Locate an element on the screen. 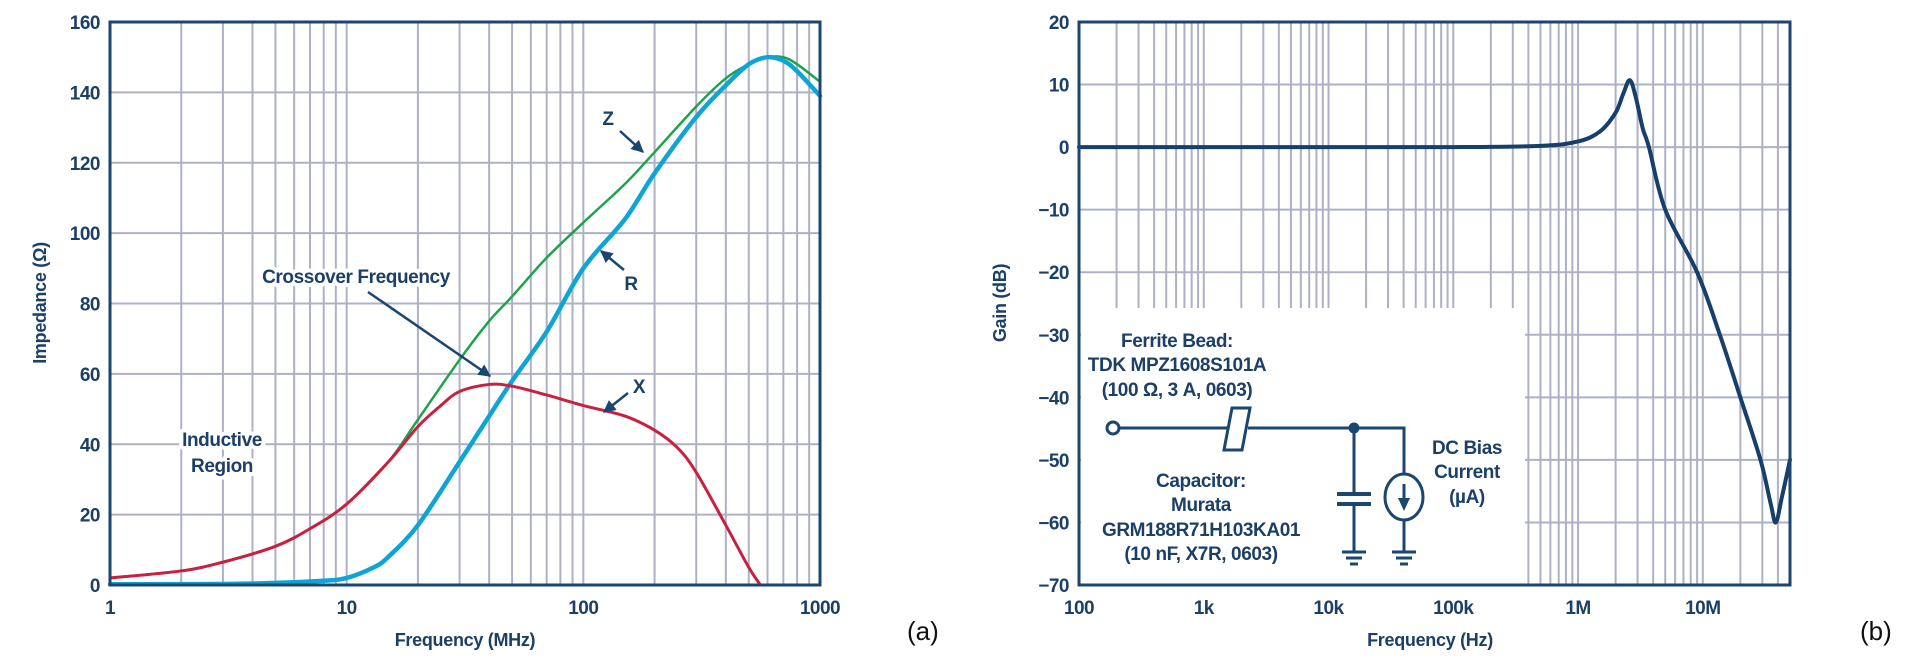 This screenshot has height=670, width=1913. crossover-arrow is located at coordinates (429, 334).